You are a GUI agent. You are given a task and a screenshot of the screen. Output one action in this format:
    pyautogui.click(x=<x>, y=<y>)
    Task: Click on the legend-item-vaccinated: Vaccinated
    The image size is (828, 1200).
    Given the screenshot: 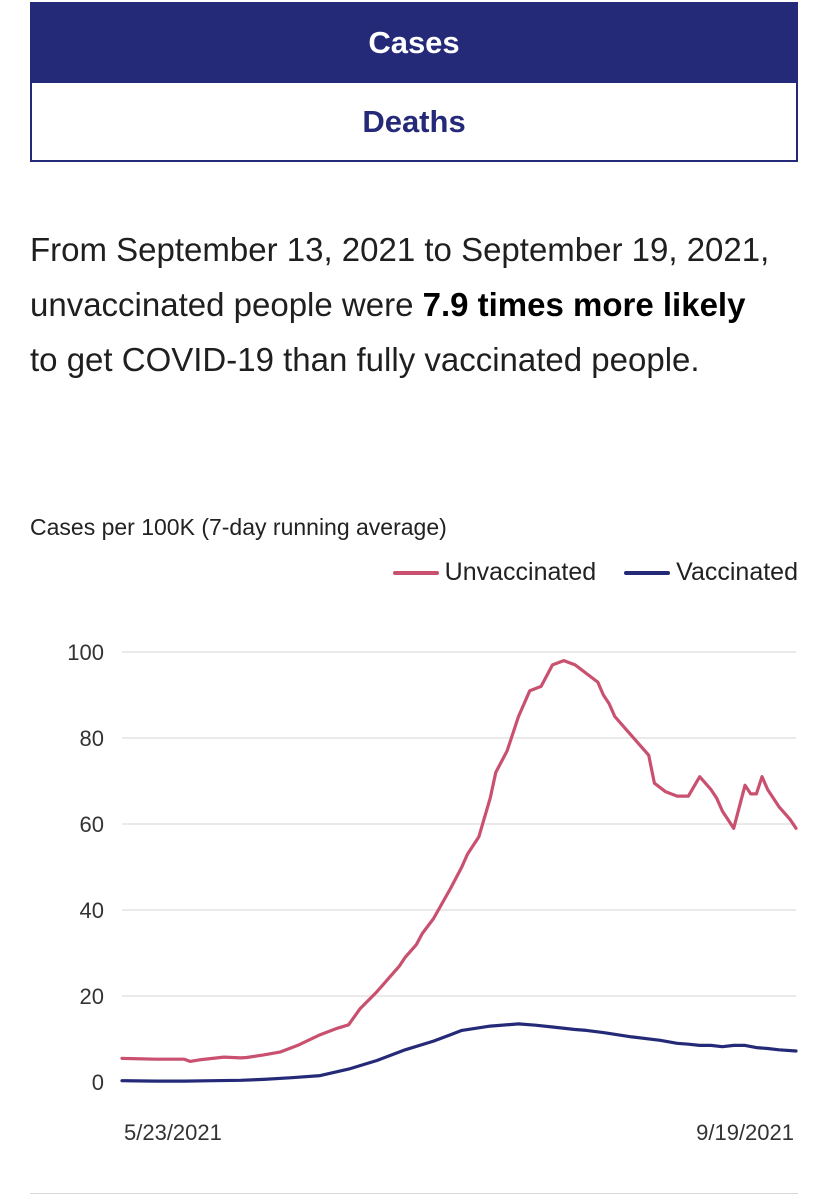 What is the action you would take?
    pyautogui.click(x=711, y=572)
    